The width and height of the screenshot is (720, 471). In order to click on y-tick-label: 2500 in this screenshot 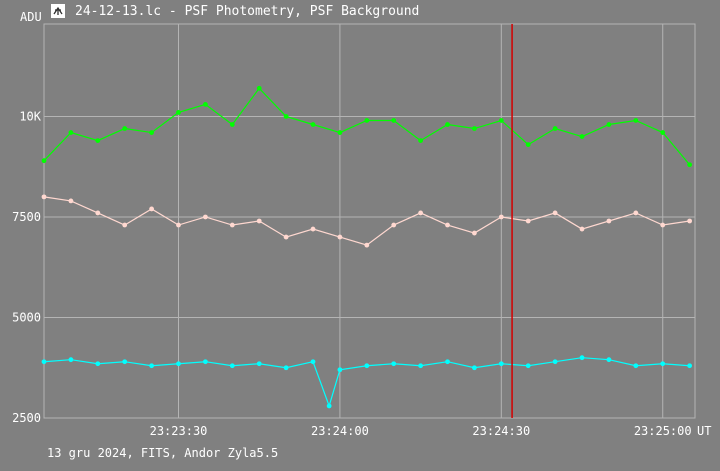, I will do `click(26, 418)`.